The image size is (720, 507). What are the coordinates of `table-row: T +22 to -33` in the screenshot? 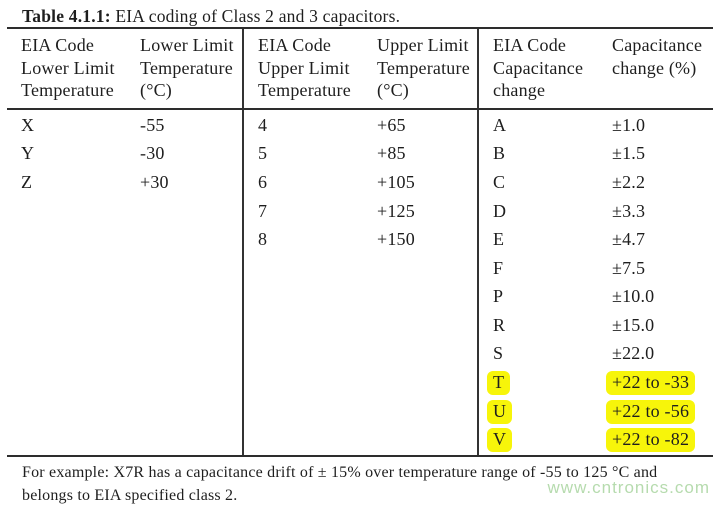 It's located at (596, 383).